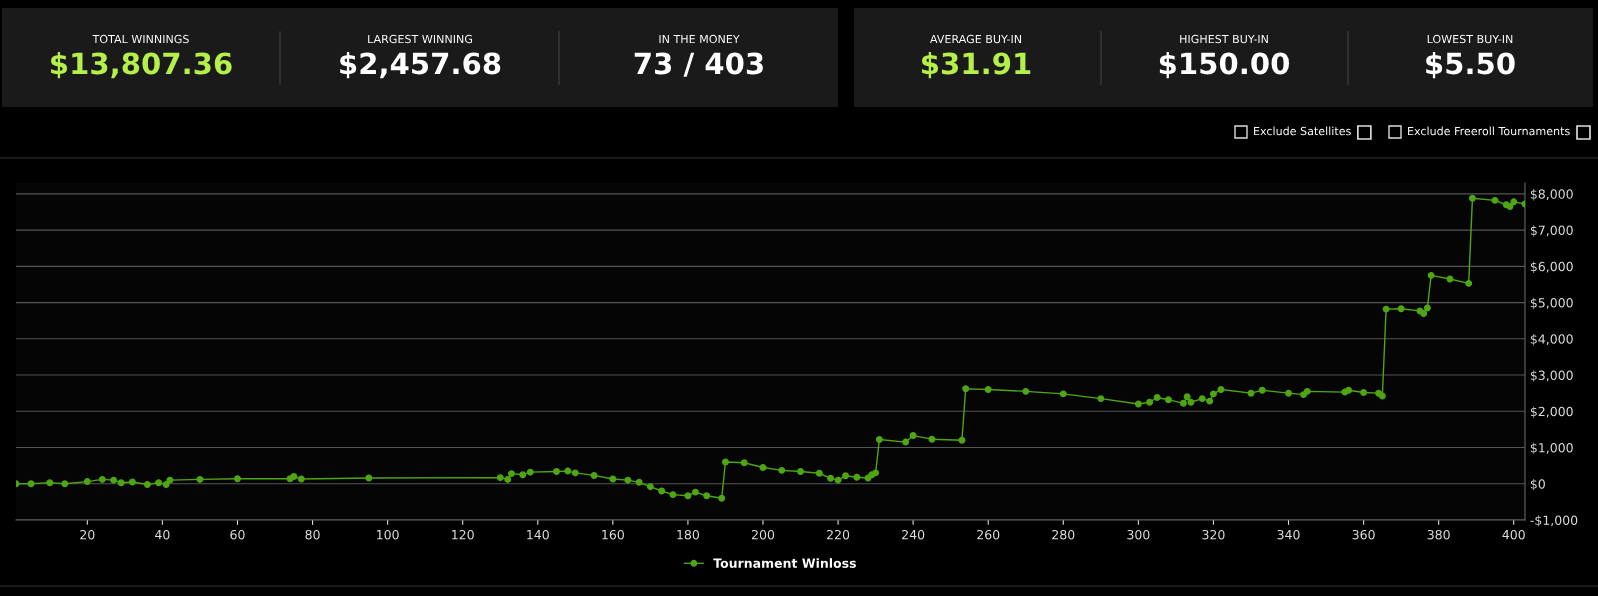  Describe the element at coordinates (87, 534) in the screenshot. I see `x-tick-label: 20` at that location.